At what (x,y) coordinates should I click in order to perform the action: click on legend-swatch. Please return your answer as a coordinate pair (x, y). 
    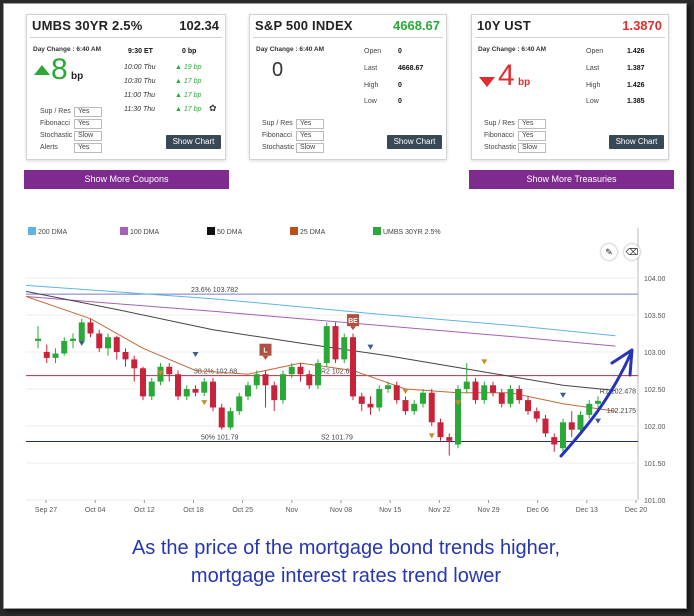
    Looking at the image, I should click on (377, 231).